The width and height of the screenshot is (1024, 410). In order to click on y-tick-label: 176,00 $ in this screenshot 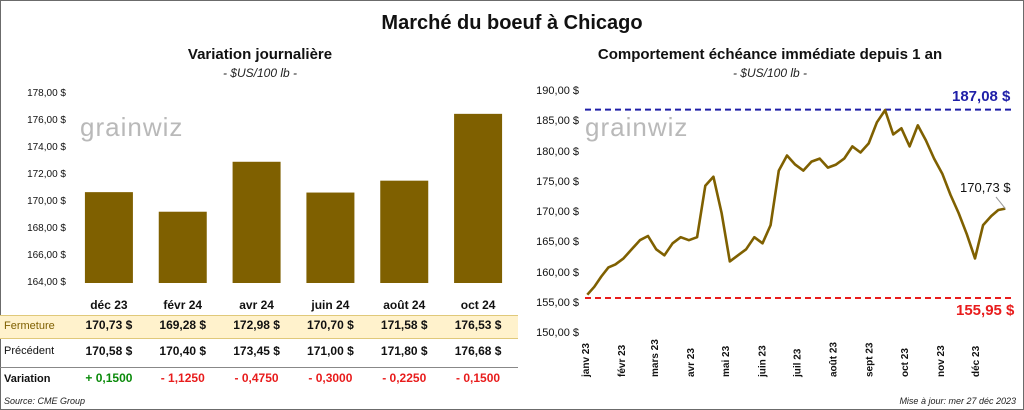, I will do `click(46, 120)`.